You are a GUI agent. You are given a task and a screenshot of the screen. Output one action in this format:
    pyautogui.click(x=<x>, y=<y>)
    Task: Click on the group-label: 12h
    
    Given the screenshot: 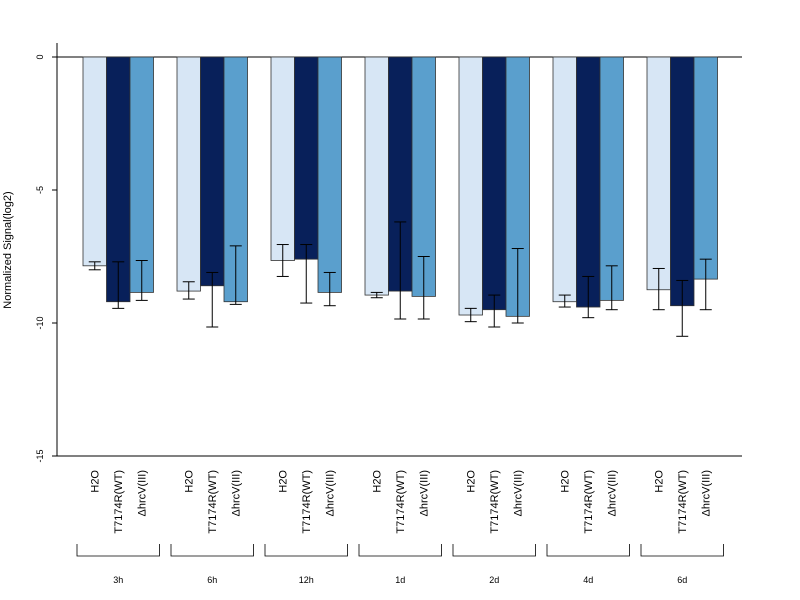 What is the action you would take?
    pyautogui.click(x=306, y=580)
    